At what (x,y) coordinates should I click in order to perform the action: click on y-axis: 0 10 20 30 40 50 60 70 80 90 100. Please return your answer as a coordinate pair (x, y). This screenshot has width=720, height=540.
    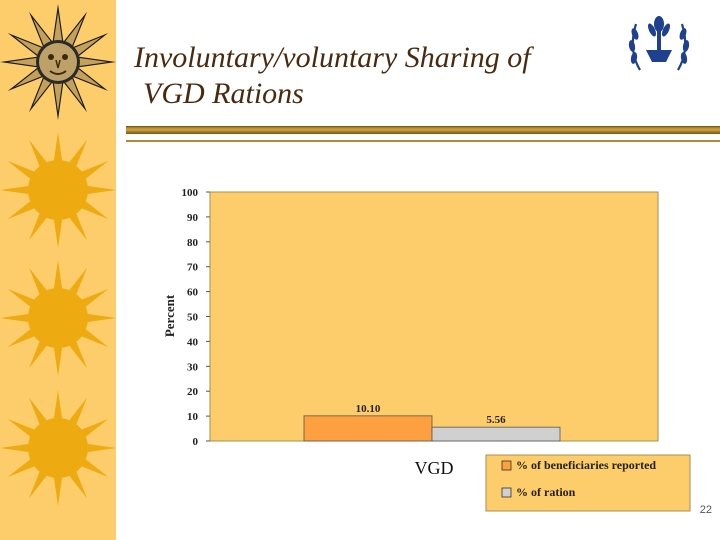
    Looking at the image, I should click on (196, 317).